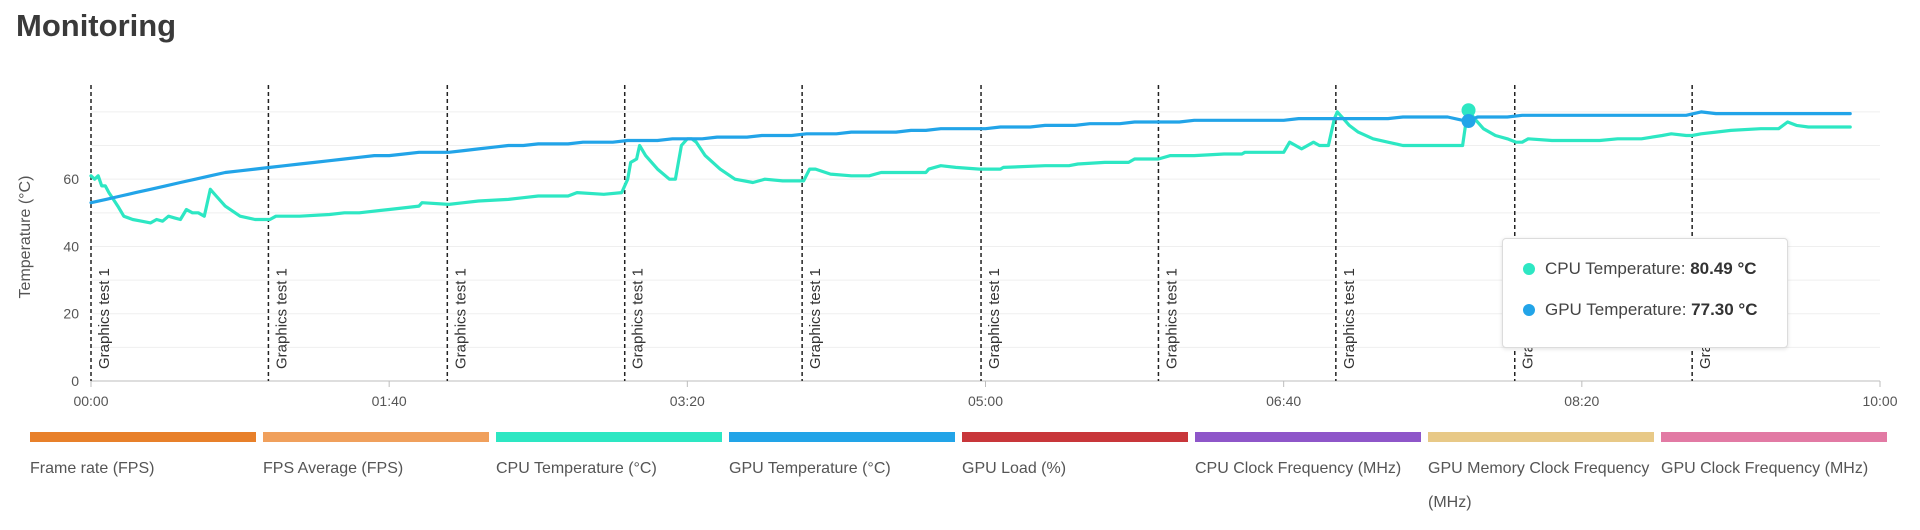  I want to click on legend-label: GPU Memory Clock Frequency (MHz), so click(1539, 485).